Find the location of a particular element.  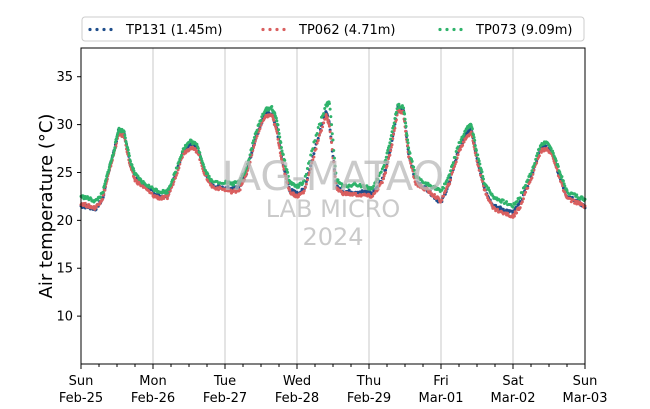

x-tick-label-day: Tue is located at coordinates (224, 381).